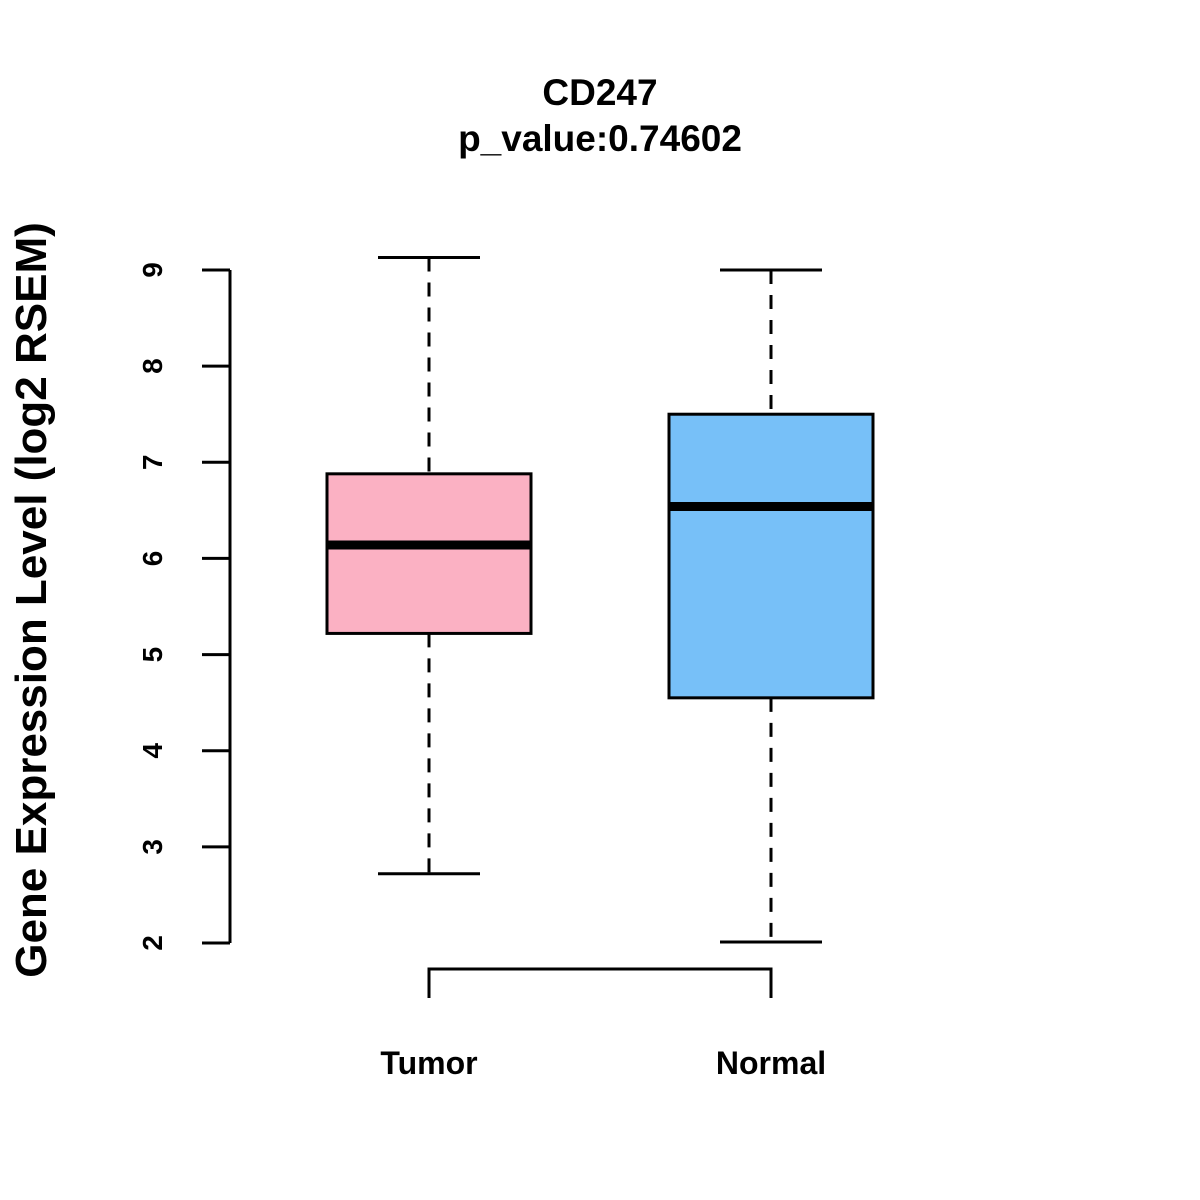 The image size is (1200, 1200). What do you see at coordinates (428, 1063) in the screenshot?
I see `x-category-label-tumor: Tumor` at bounding box center [428, 1063].